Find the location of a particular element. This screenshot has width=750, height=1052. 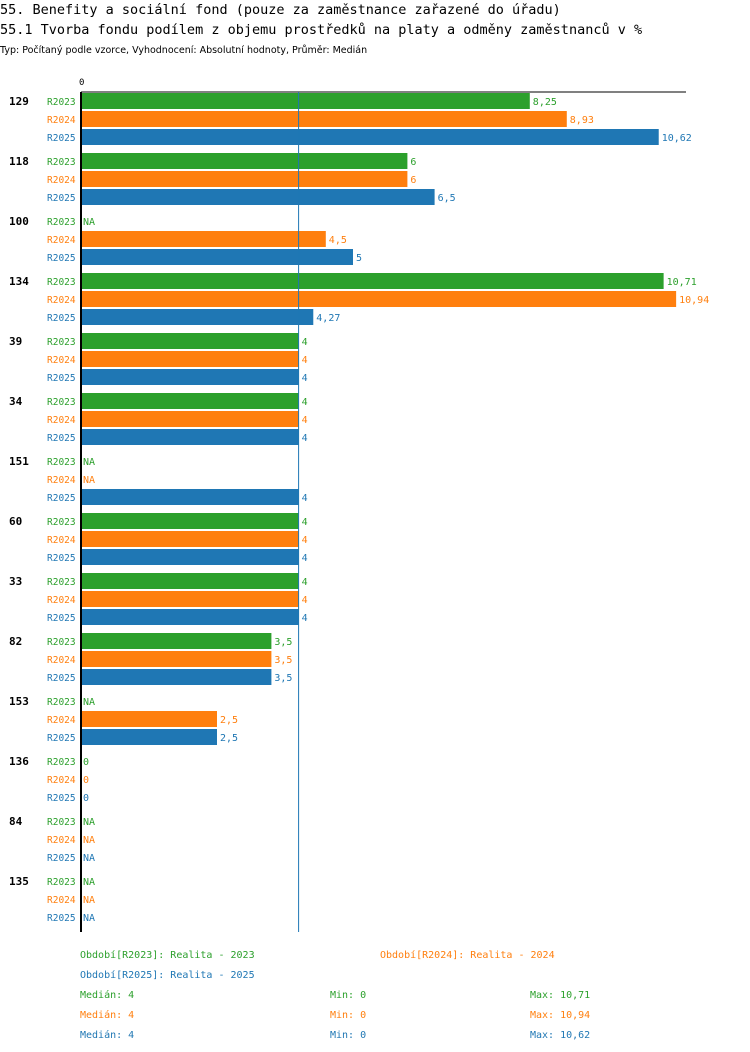

bar-129-R2025 is located at coordinates (370, 137).